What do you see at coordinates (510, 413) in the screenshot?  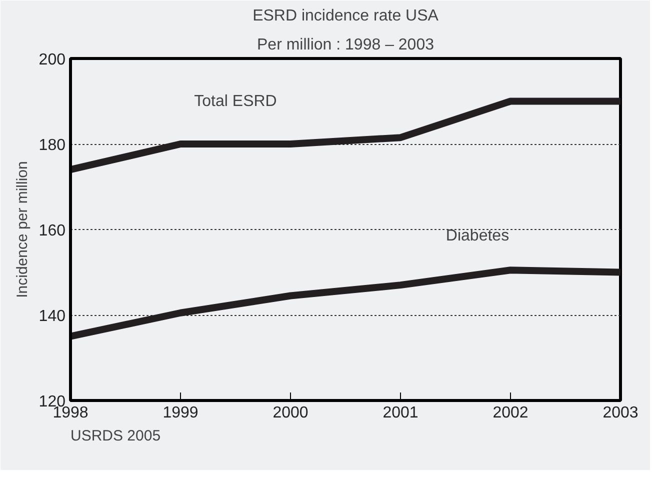 I see `x-tick-label: 2002` at bounding box center [510, 413].